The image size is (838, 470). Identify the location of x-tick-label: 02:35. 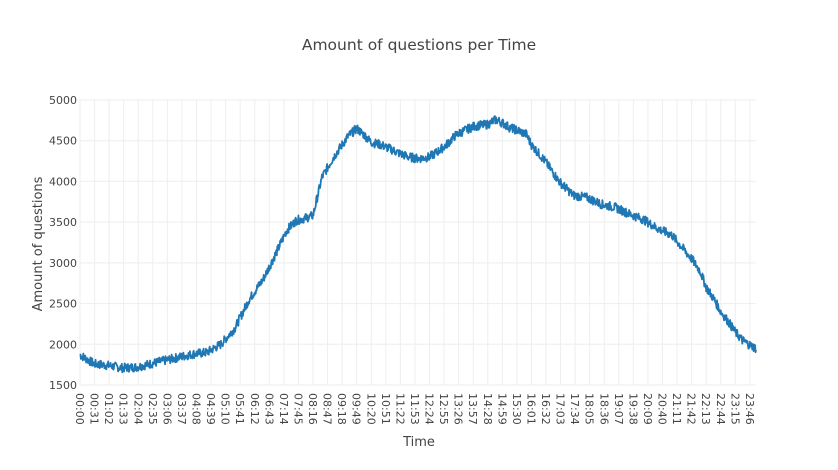
(152, 409).